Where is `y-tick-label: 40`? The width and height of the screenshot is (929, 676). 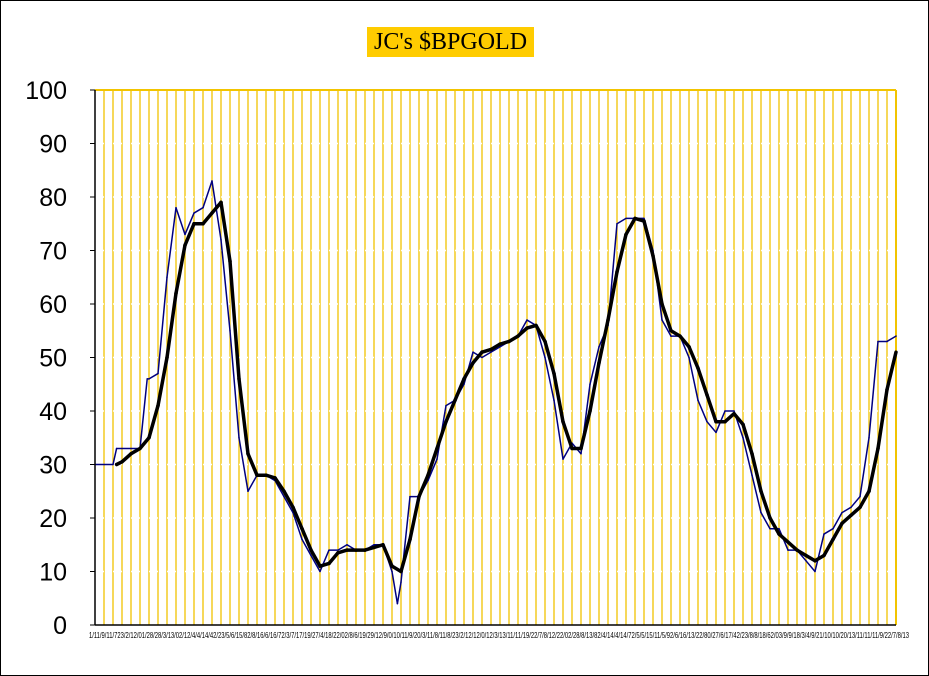
y-tick-label: 40 is located at coordinates (53, 412).